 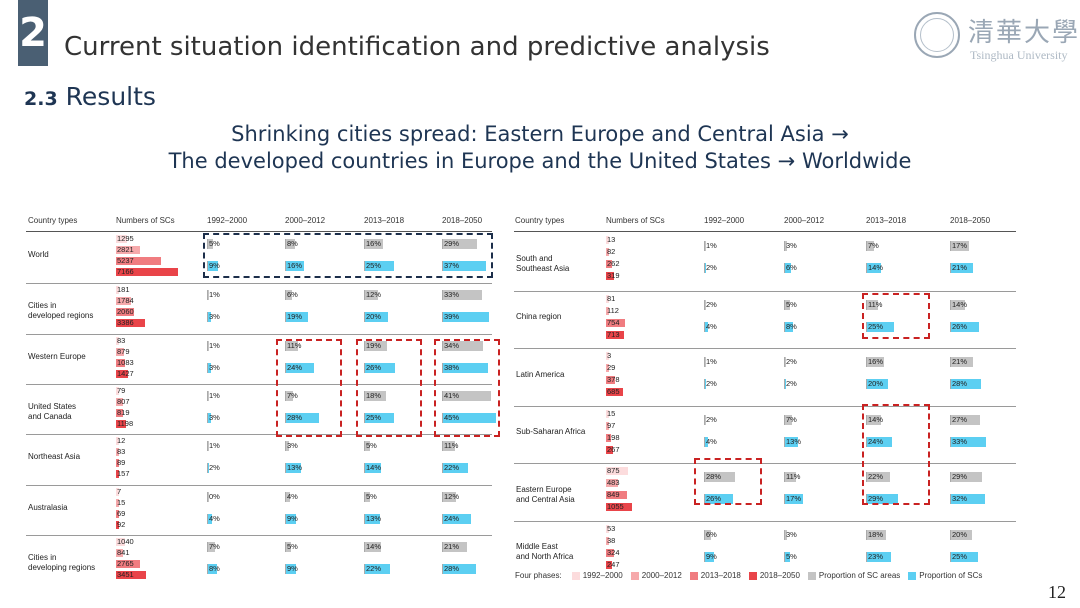 I want to click on sc-area-proportion-bar: 16%, so click(x=373, y=244).